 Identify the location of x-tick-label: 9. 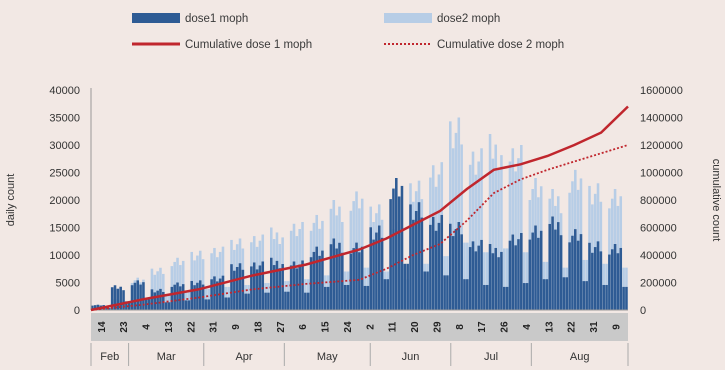
(236, 327).